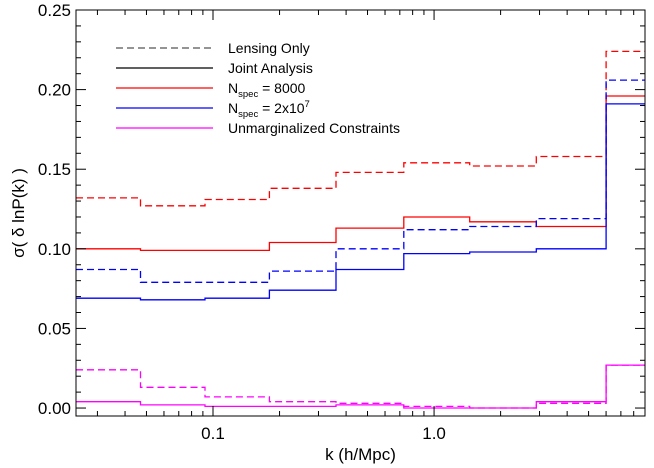 The image size is (654, 468). Describe the element at coordinates (54, 169) in the screenshot. I see `y-tick-label: 0.15` at that location.